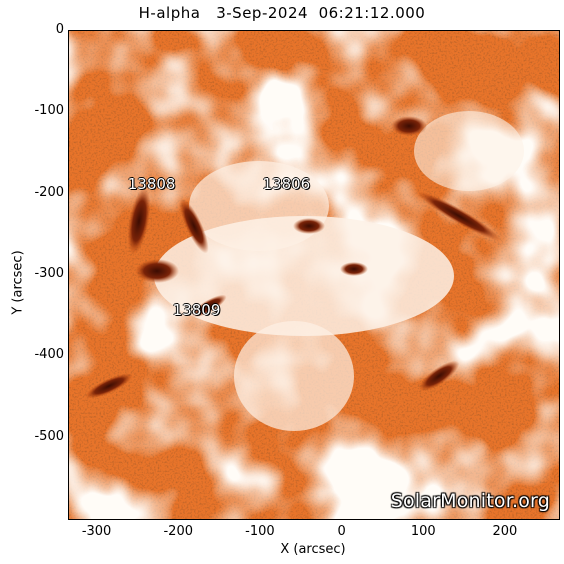 The height and width of the screenshot is (564, 564). I want to click on region-label-13808: 13808, so click(151, 183).